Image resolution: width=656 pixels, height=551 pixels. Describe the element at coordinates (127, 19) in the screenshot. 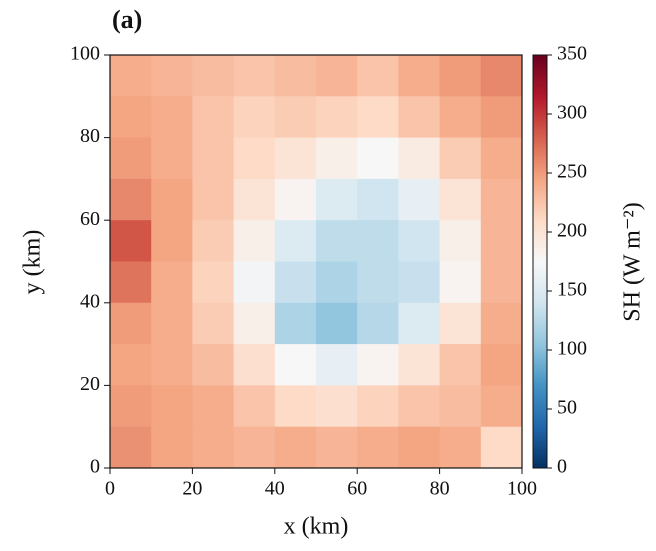

I see `chart-title: (a)` at that location.